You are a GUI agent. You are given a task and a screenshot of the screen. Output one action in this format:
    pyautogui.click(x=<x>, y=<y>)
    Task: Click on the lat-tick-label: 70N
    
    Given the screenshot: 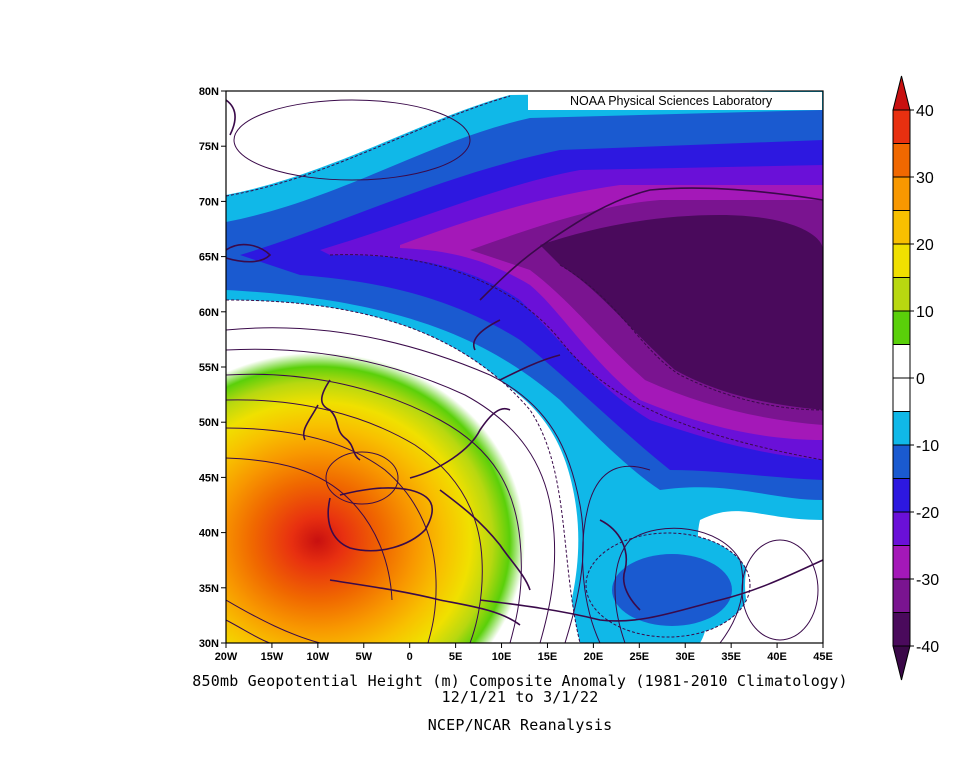 What is the action you would take?
    pyautogui.click(x=209, y=202)
    